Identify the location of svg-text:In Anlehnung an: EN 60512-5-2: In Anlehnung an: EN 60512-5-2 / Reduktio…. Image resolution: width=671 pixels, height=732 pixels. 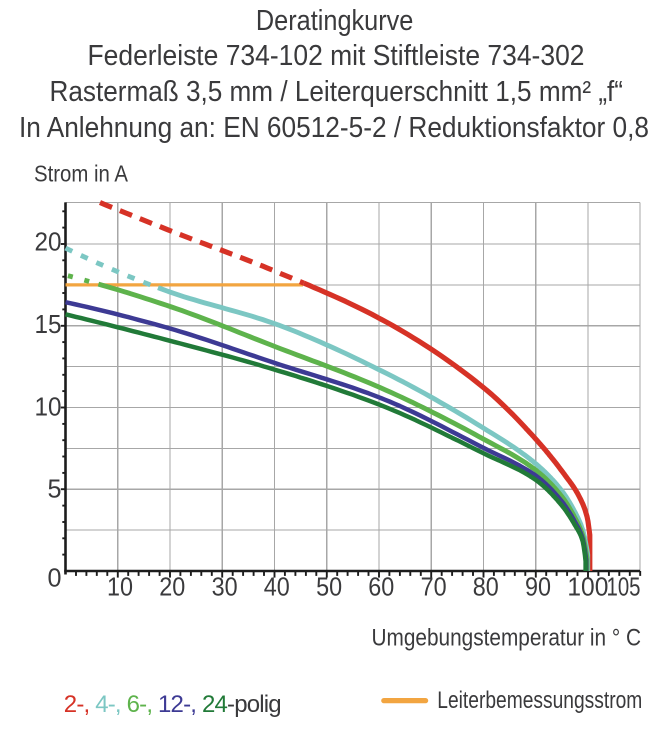
(334, 128).